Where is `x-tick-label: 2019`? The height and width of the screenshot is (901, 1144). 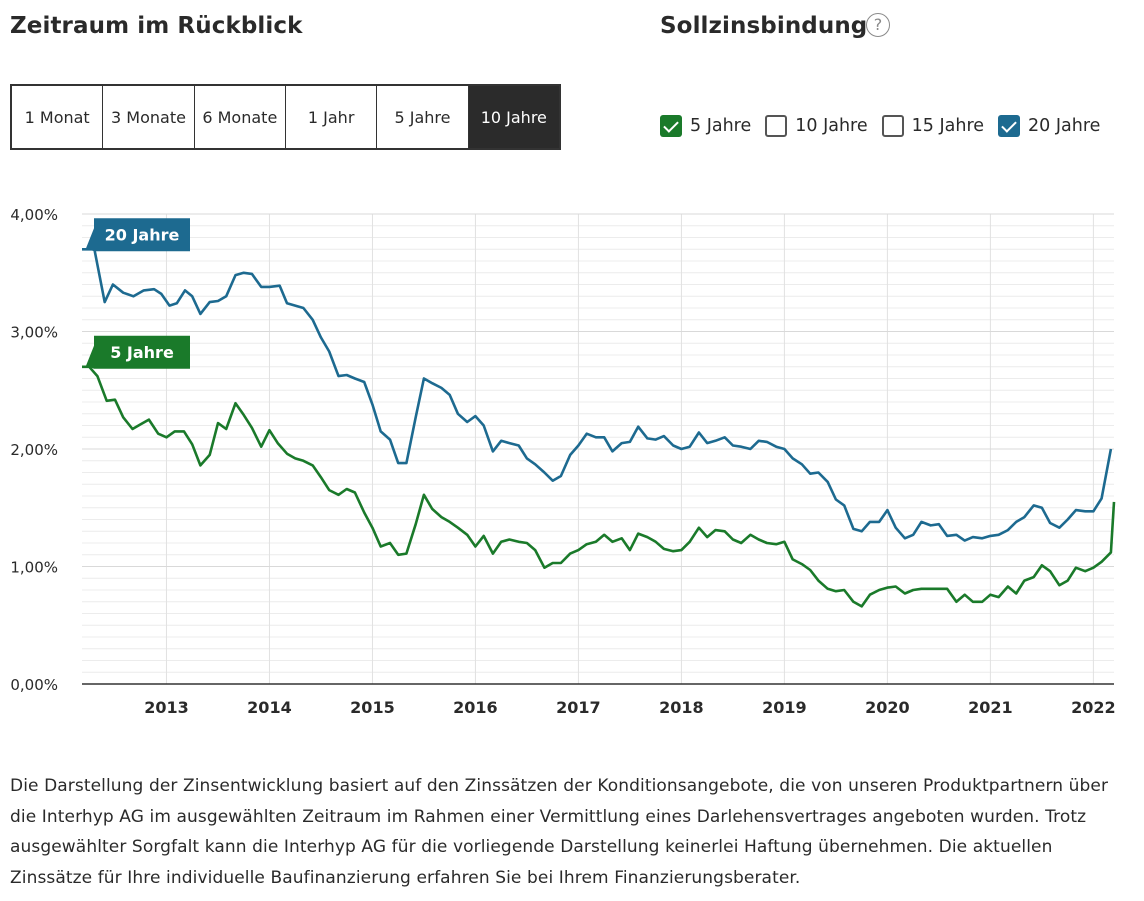 x-tick-label: 2019 is located at coordinates (784, 707).